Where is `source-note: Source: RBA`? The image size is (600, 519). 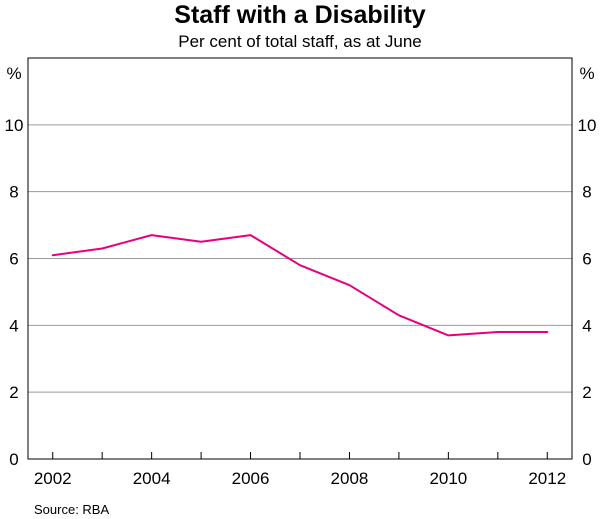 source-note: Source: RBA is located at coordinates (71, 509).